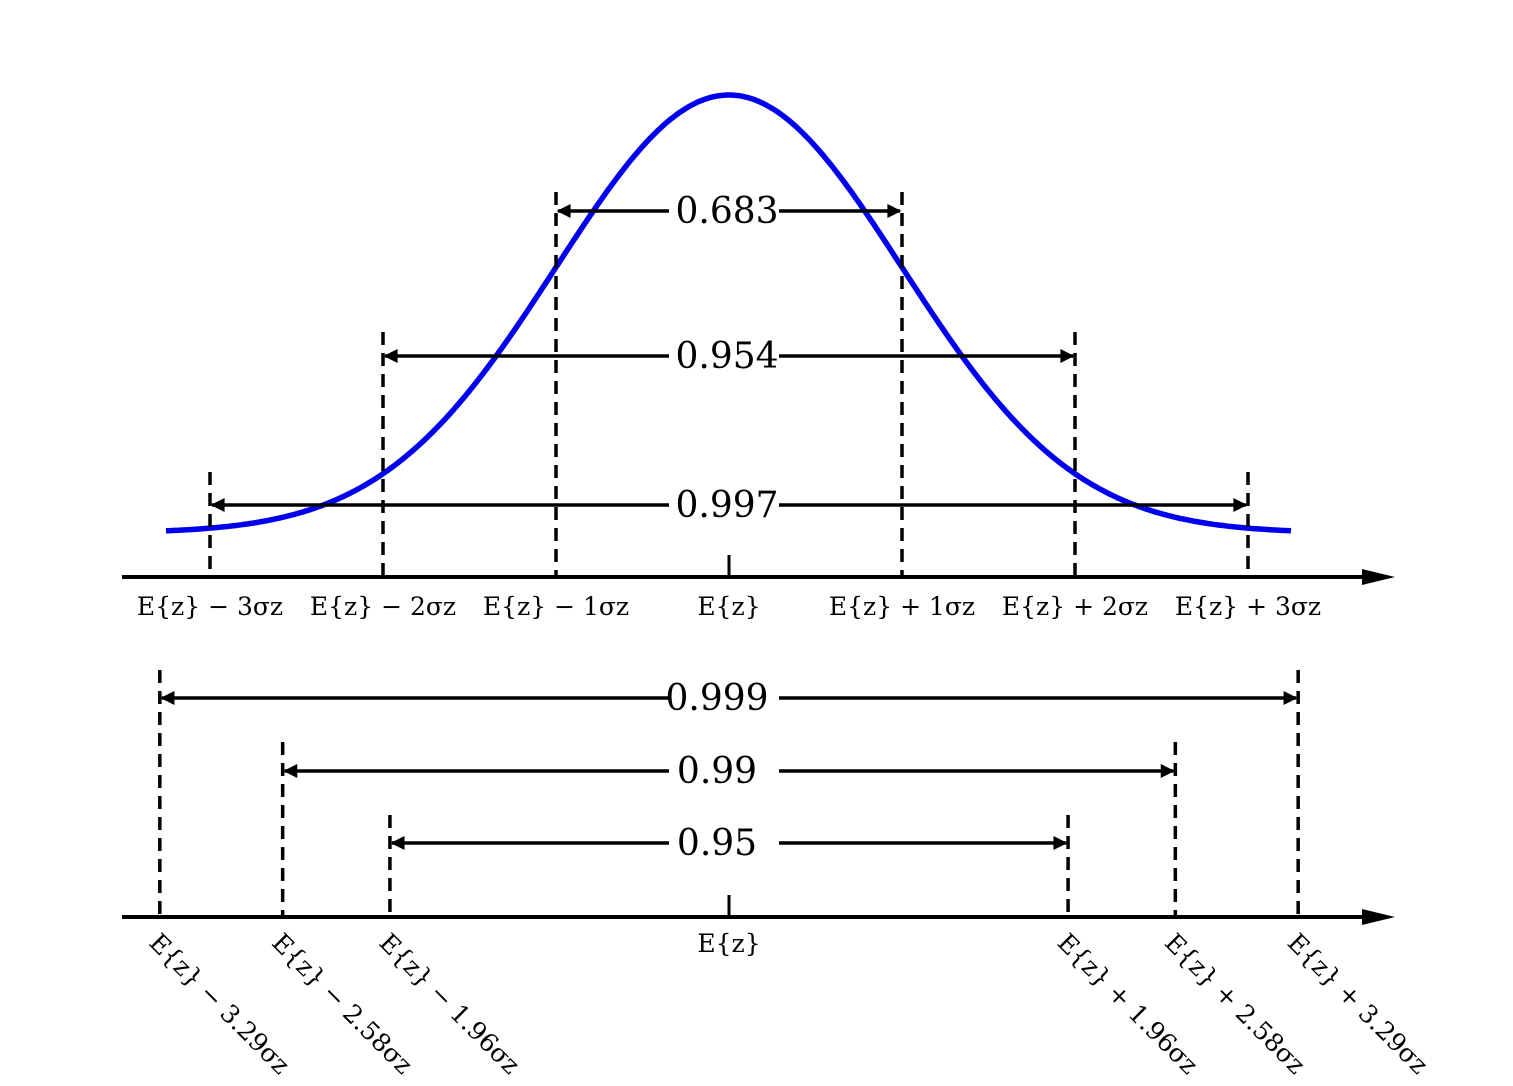 This screenshot has height=1086, width=1513. I want to click on top-label--2: E{z} − 2σz, so click(383, 606).